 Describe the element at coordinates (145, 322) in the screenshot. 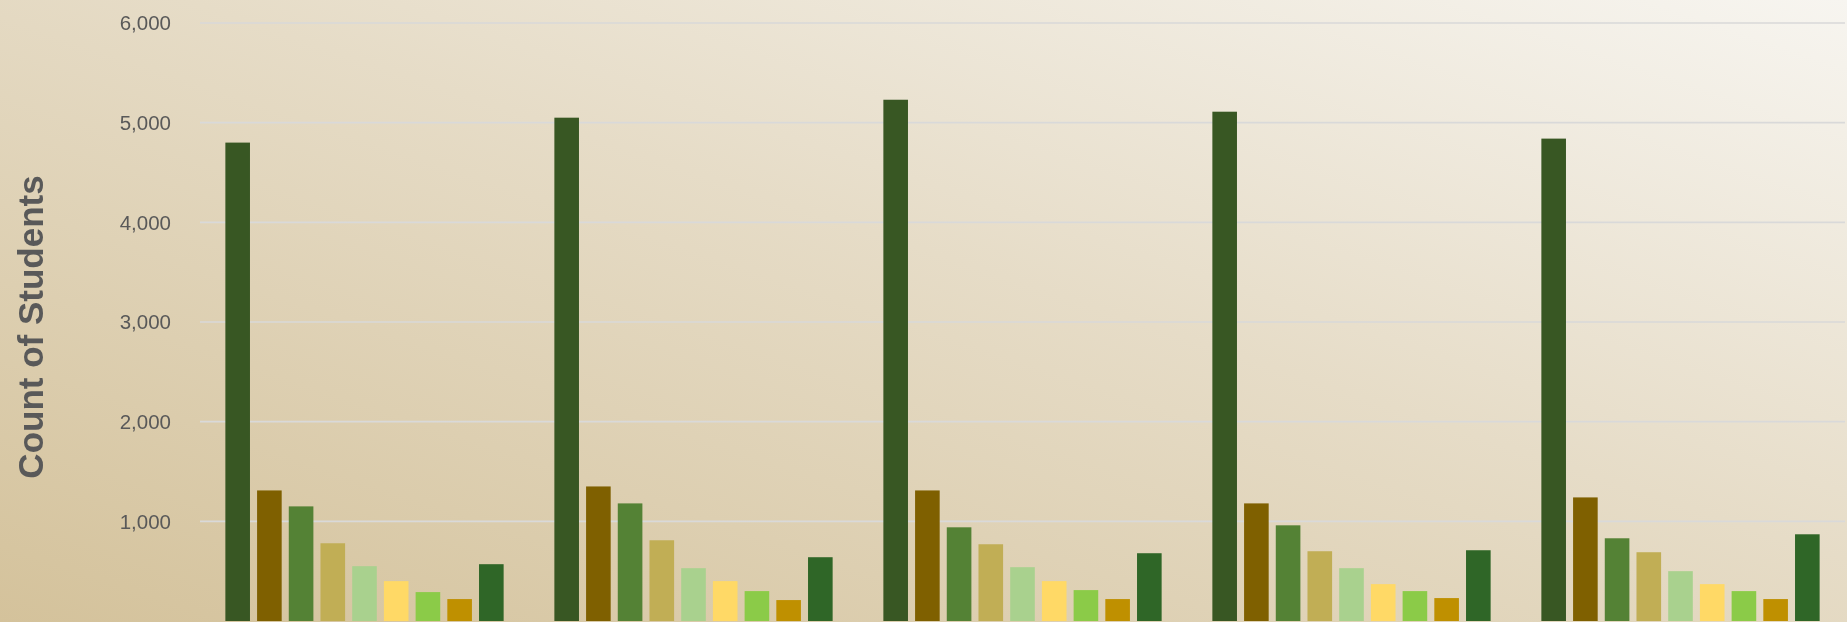

I see `y-tick-label: 3,000` at that location.